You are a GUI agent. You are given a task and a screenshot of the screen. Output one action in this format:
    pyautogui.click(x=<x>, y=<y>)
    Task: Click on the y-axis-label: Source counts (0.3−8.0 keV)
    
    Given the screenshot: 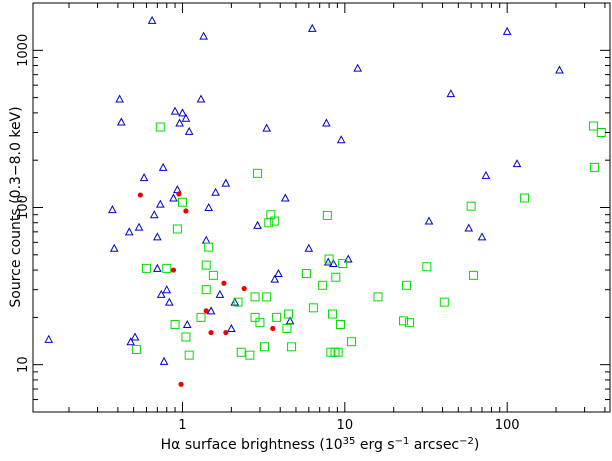 What is the action you would take?
    pyautogui.click(x=16, y=206)
    